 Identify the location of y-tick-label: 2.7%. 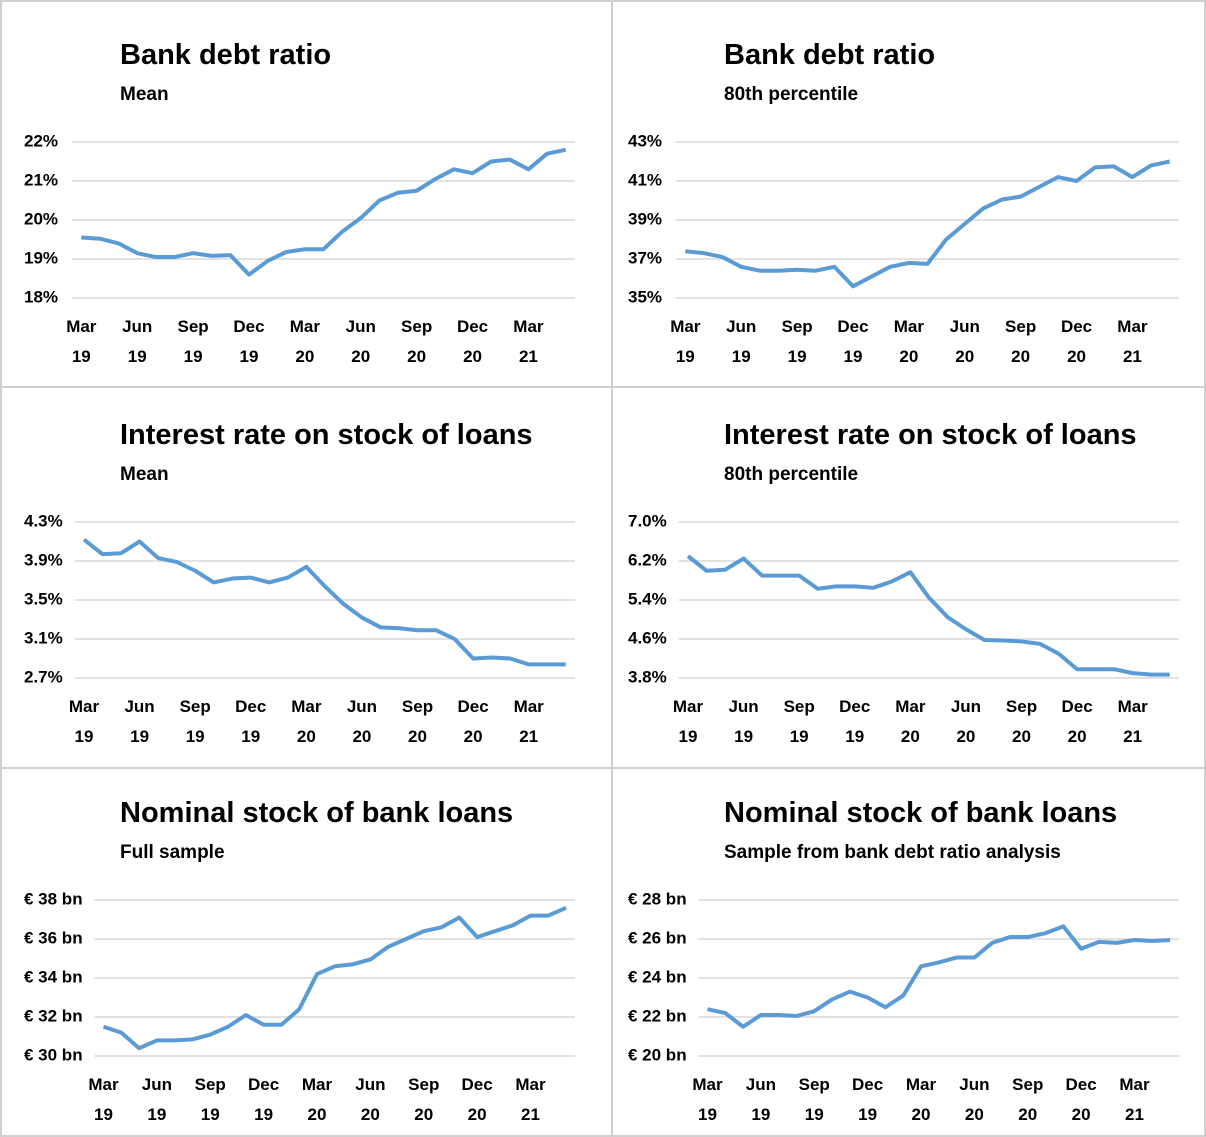
(43, 676).